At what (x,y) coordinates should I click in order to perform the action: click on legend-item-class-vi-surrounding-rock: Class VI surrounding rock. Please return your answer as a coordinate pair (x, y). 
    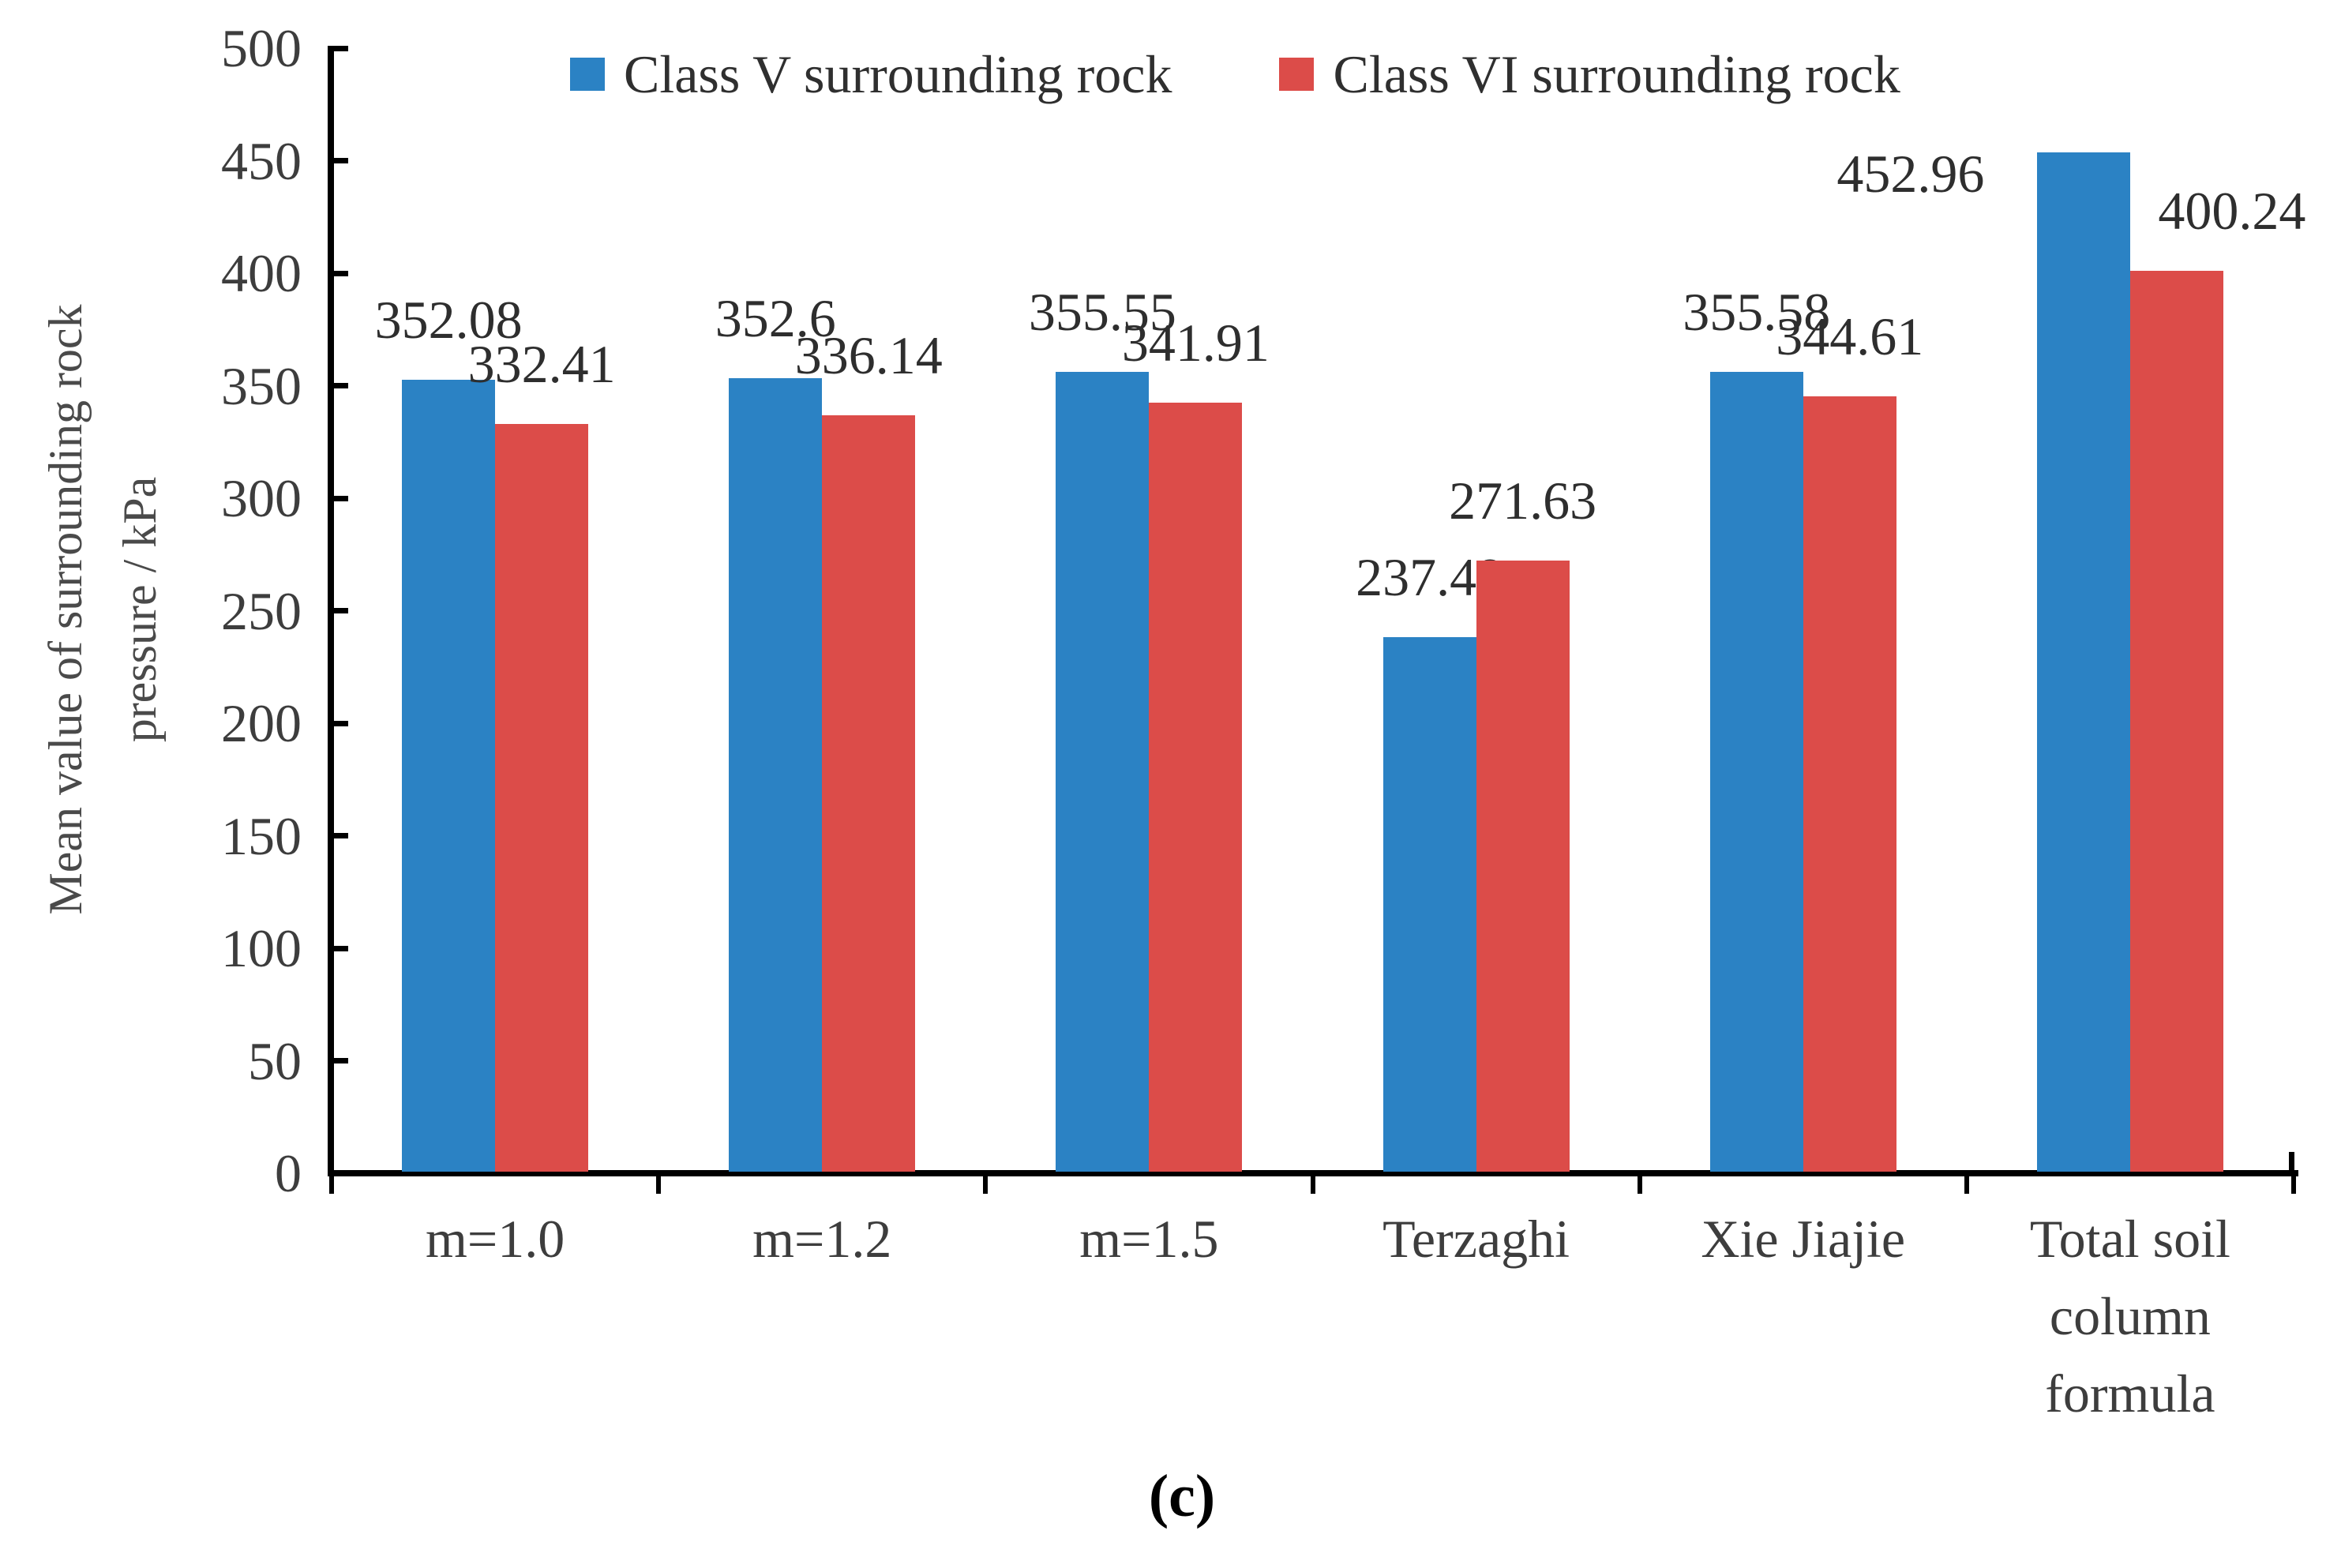
    Looking at the image, I should click on (1589, 74).